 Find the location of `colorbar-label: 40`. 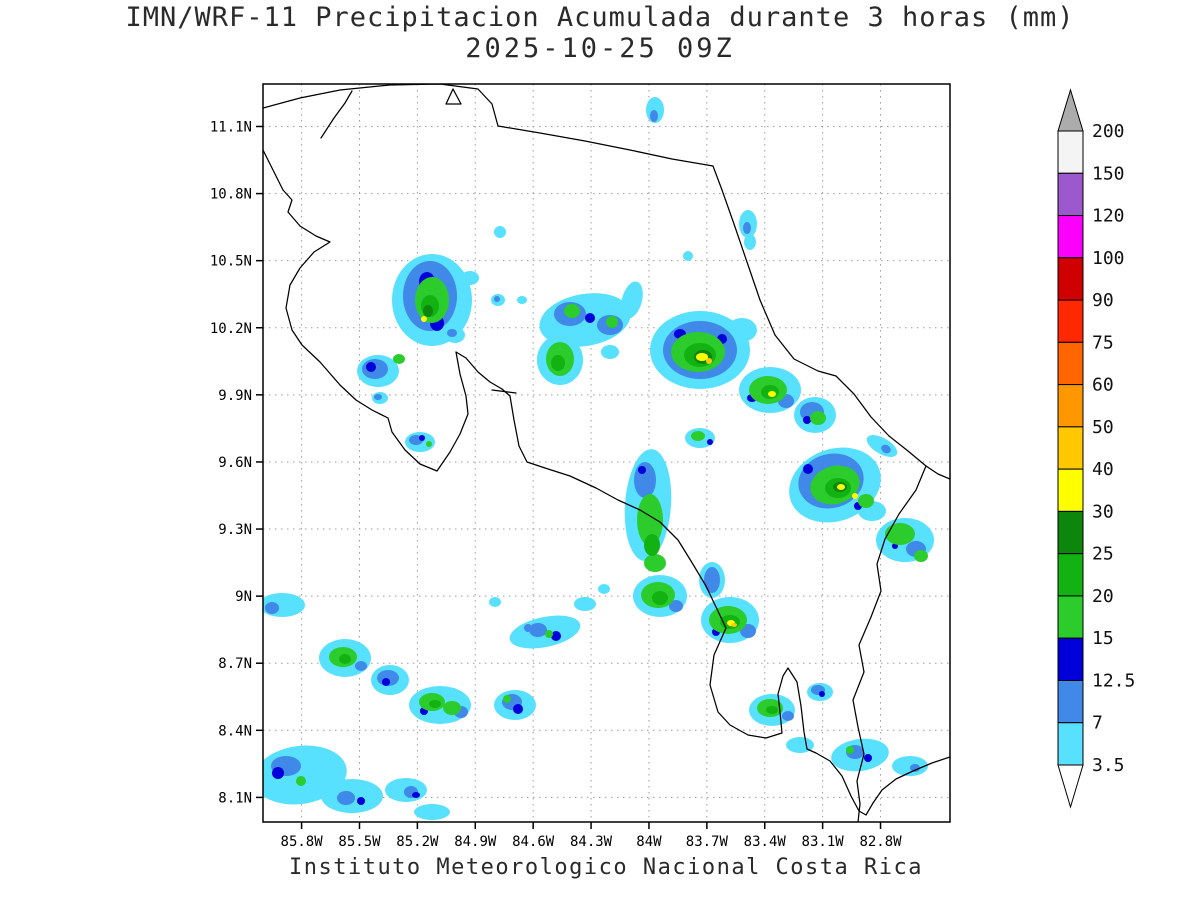

colorbar-label: 40 is located at coordinates (1103, 469).